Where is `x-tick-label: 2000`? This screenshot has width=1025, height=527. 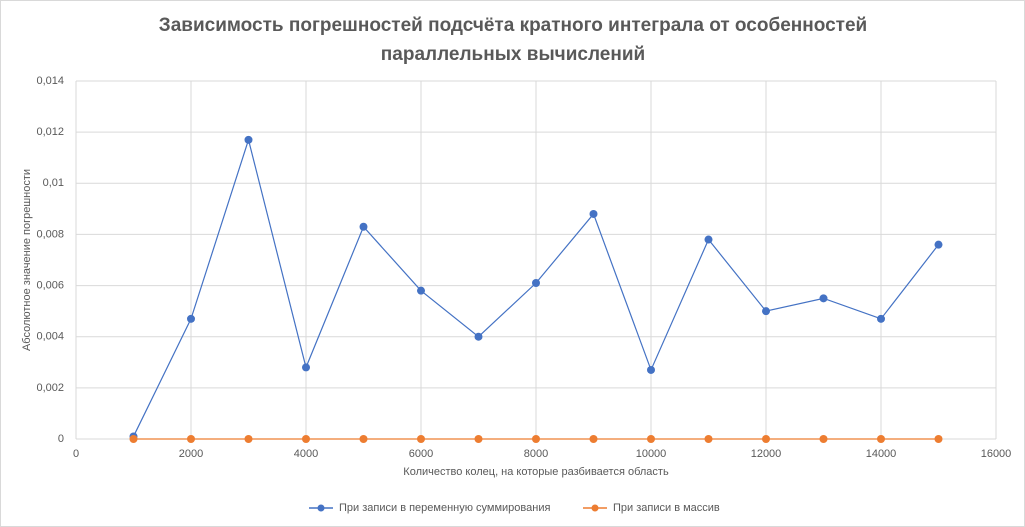 x-tick-label: 2000 is located at coordinates (191, 454).